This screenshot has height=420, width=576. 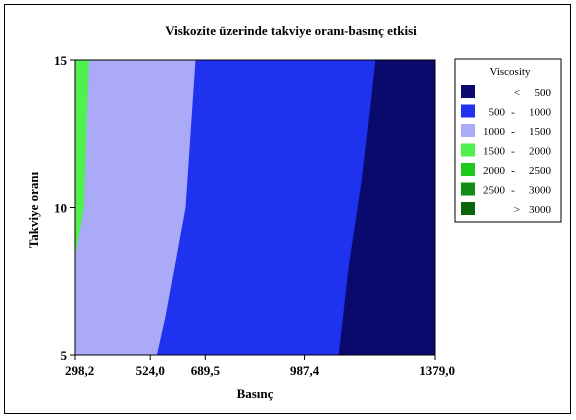 I want to click on legend-title: Viscosity, so click(x=510, y=72).